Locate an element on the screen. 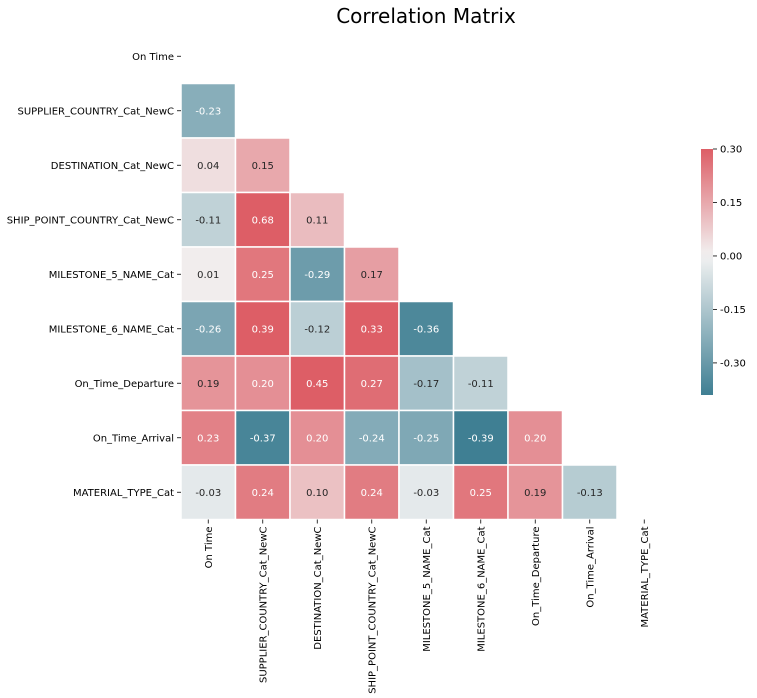  colorbar: -0.30 -0.15 0.00 0.15 0.30 is located at coordinates (723, 270).